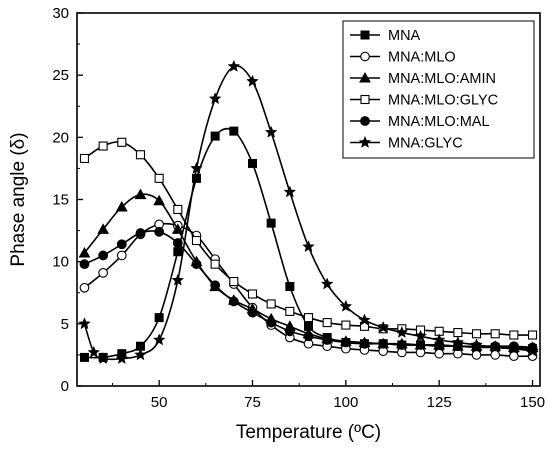  What do you see at coordinates (425, 144) in the screenshot?
I see `legend-label: MNA:GLYC` at bounding box center [425, 144].